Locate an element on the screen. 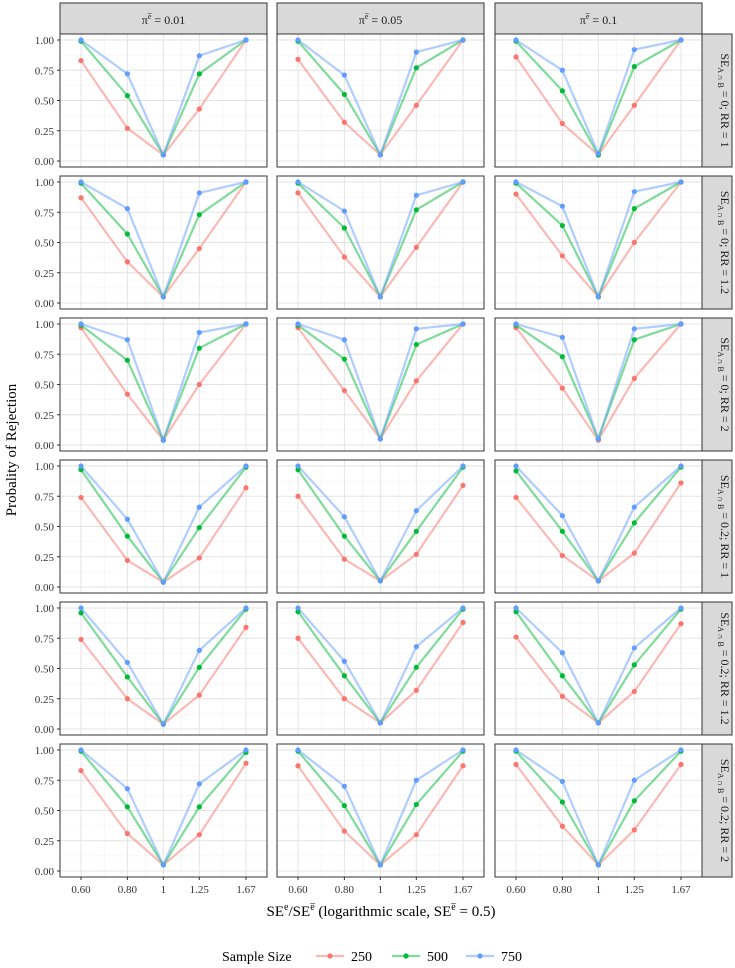  panel-r3-c1 is located at coordinates (163, 384).